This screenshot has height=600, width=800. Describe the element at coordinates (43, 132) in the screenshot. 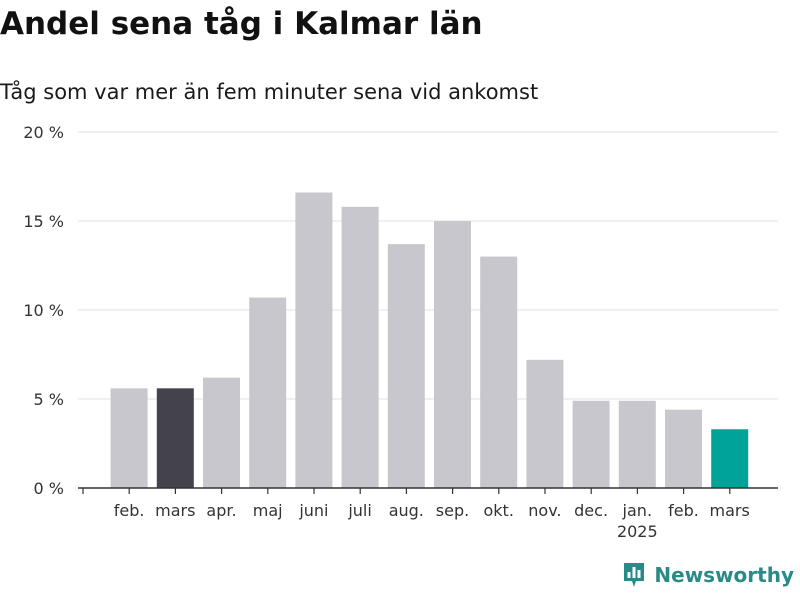

I see `y-tick-label: 20 %` at that location.